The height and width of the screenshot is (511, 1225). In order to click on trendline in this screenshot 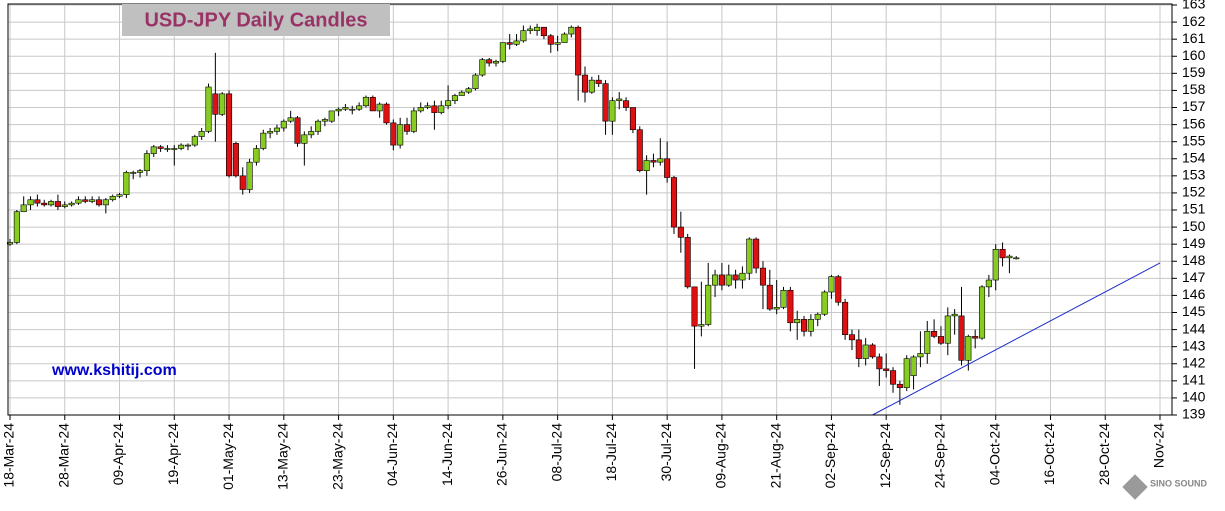, I will do `click(1016, 339)`.